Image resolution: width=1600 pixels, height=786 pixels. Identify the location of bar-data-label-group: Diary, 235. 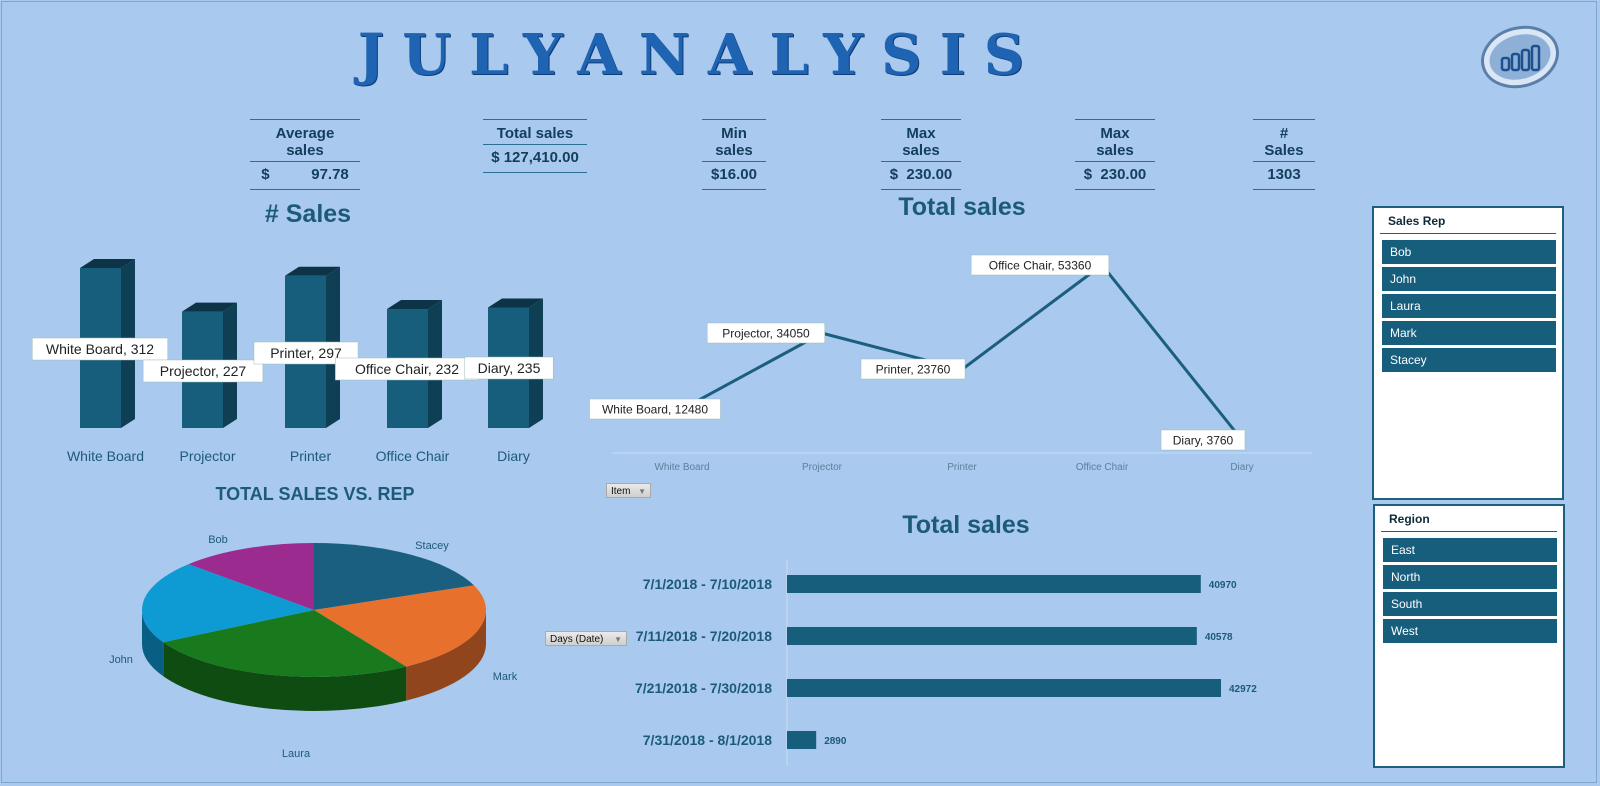
(509, 368).